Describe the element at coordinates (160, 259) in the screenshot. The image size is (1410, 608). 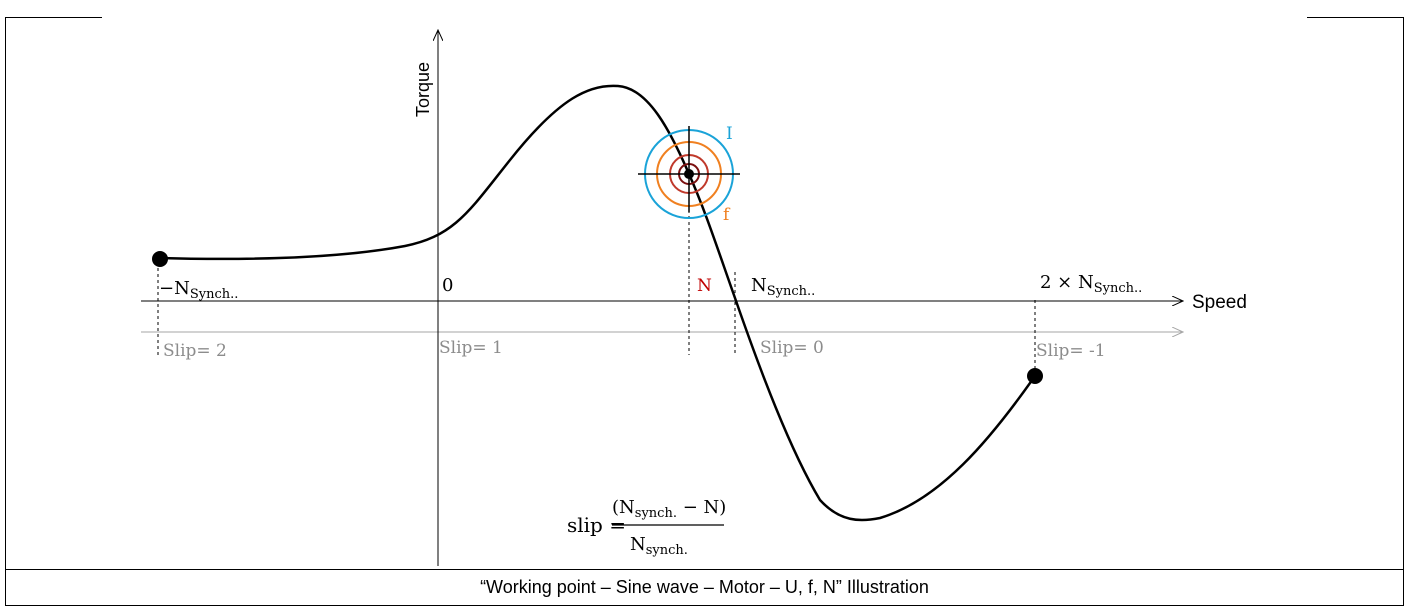
I see `curve-start-point` at that location.